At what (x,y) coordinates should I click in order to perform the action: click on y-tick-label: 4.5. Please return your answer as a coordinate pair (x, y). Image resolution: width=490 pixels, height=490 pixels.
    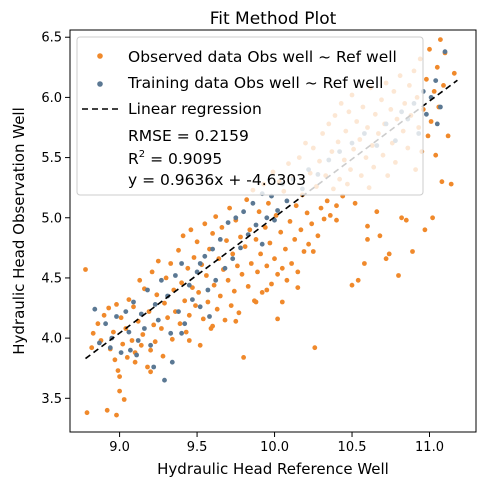
    Looking at the image, I should click on (51, 278).